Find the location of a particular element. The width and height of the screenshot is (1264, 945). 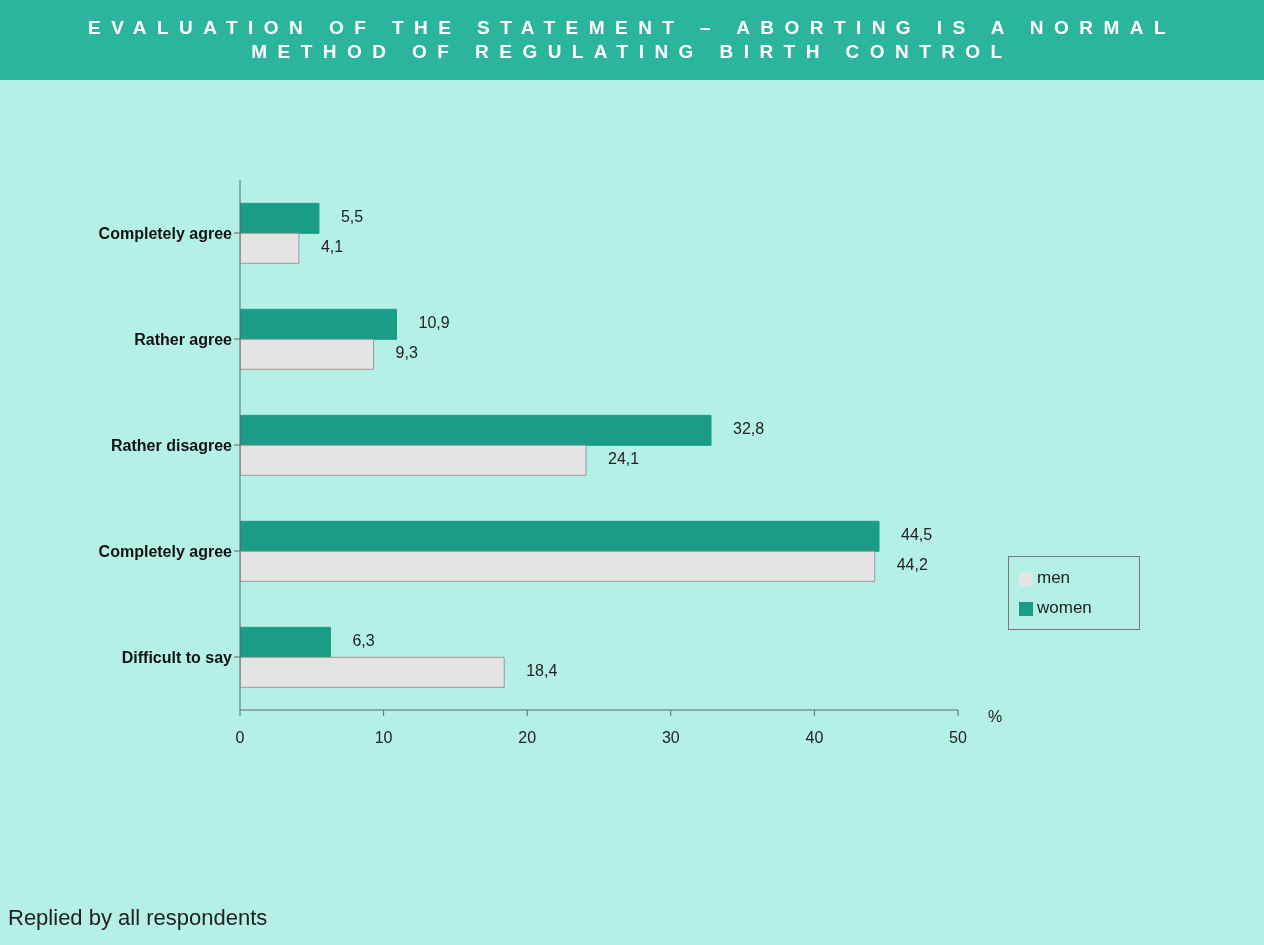

x-tick-label: 40 is located at coordinates (814, 738).